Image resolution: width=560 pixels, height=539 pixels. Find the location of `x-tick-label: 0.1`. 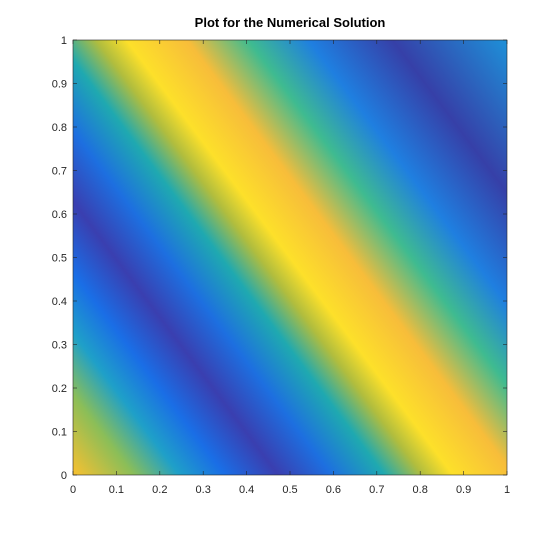

x-tick-label: 0.1 is located at coordinates (116, 490).